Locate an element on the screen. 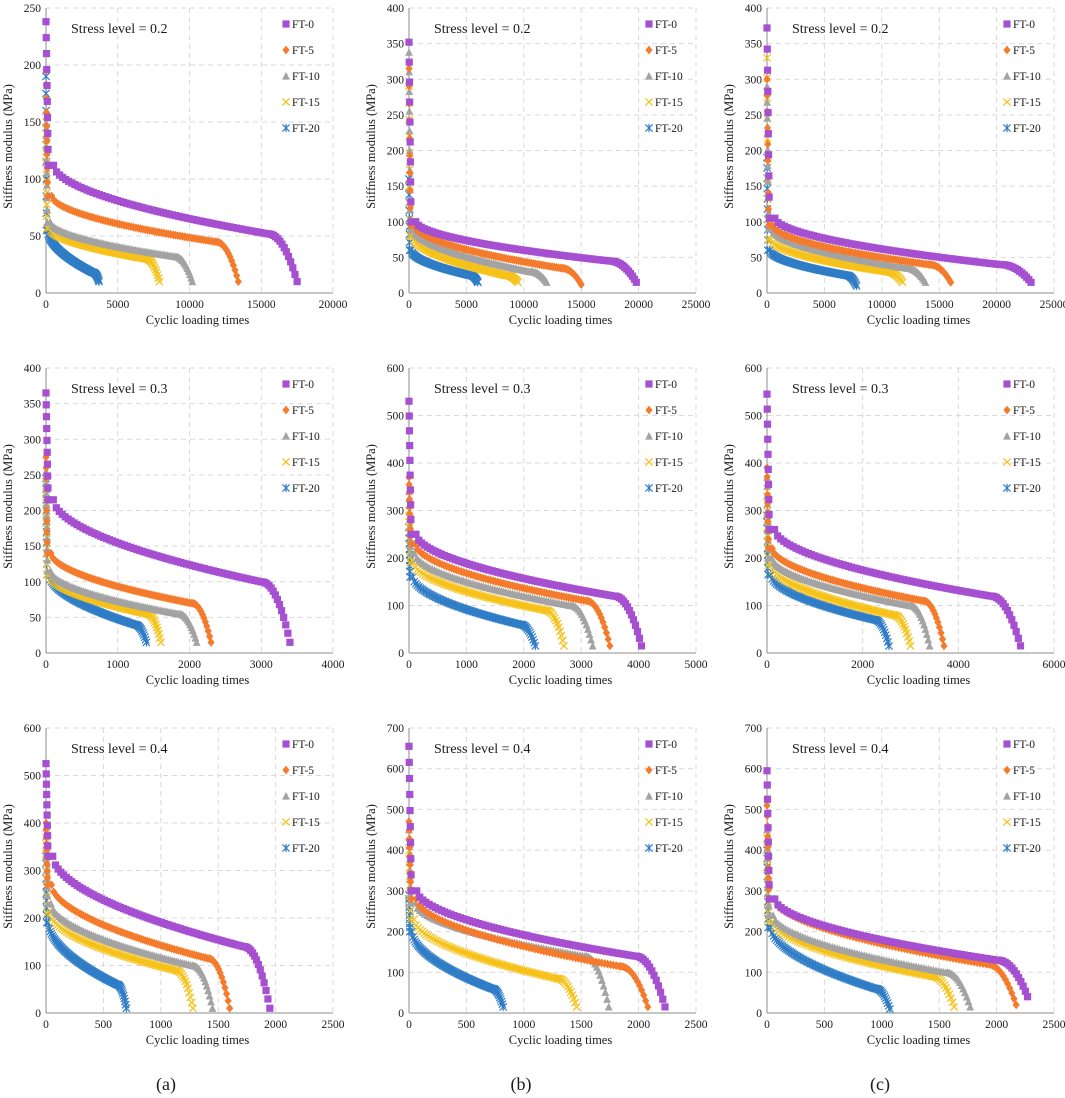  x-tick-label: 2500 is located at coordinates (333, 1025).